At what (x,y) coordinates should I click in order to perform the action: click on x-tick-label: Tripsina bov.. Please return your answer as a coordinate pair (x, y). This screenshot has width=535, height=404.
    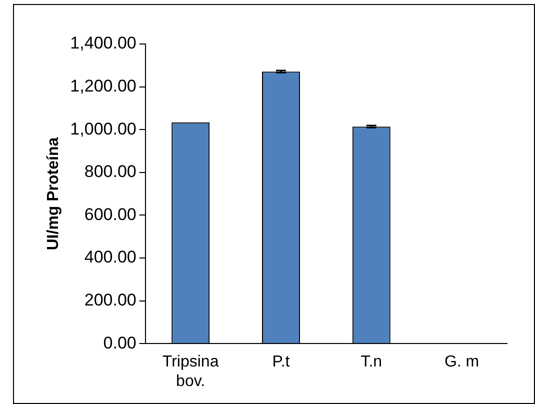
    Looking at the image, I should click on (190, 372).